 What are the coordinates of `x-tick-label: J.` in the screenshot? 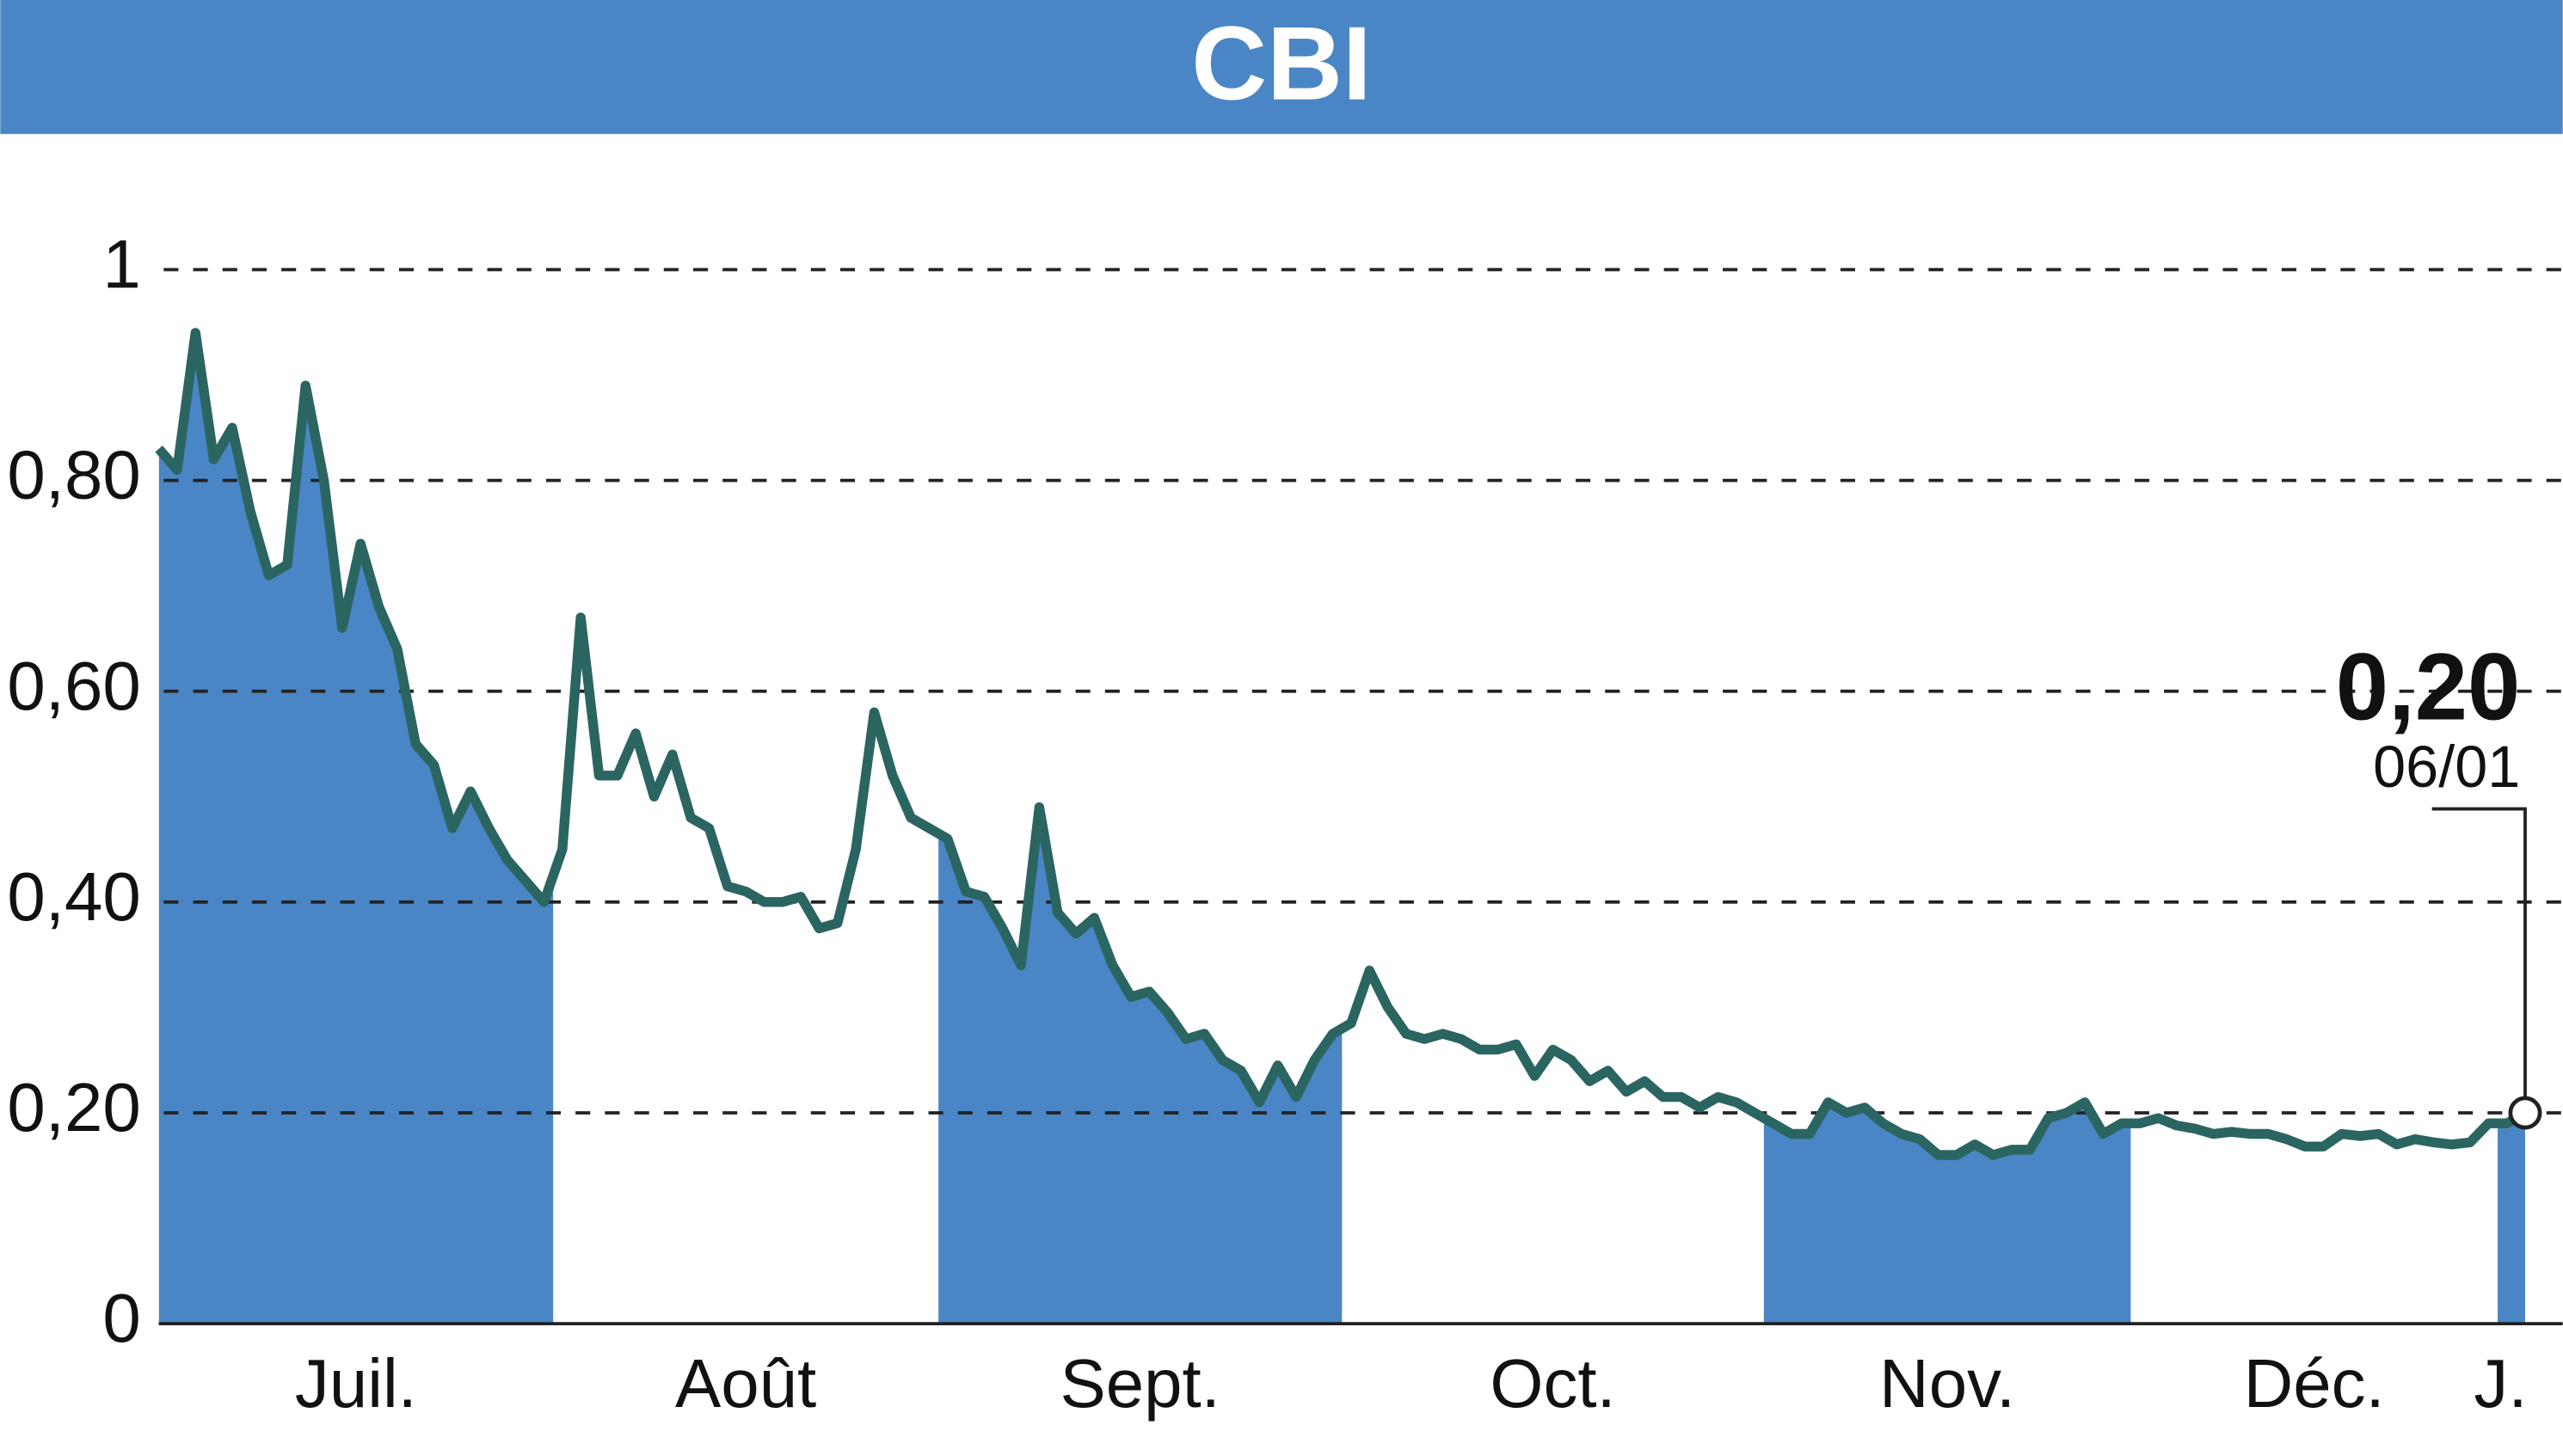 It's located at (2500, 1383).